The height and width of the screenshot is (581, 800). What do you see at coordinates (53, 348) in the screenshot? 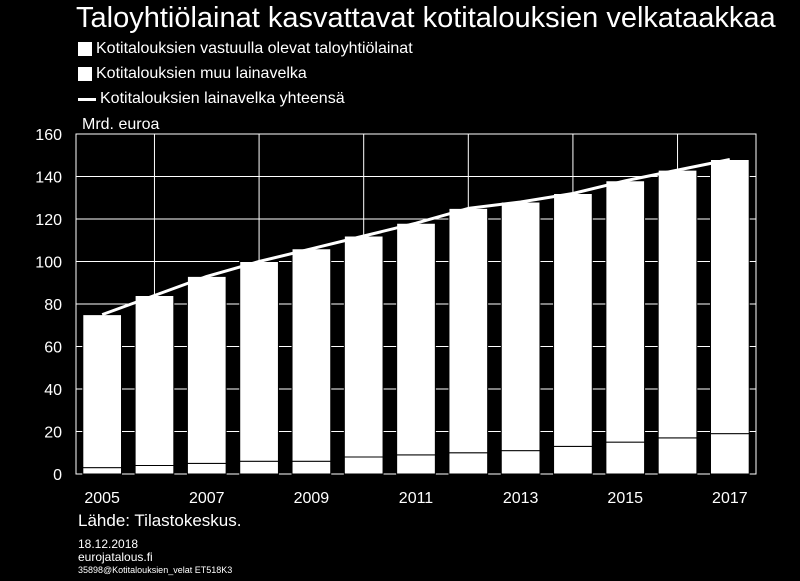
I see `y-tick-label: 60` at bounding box center [53, 348].